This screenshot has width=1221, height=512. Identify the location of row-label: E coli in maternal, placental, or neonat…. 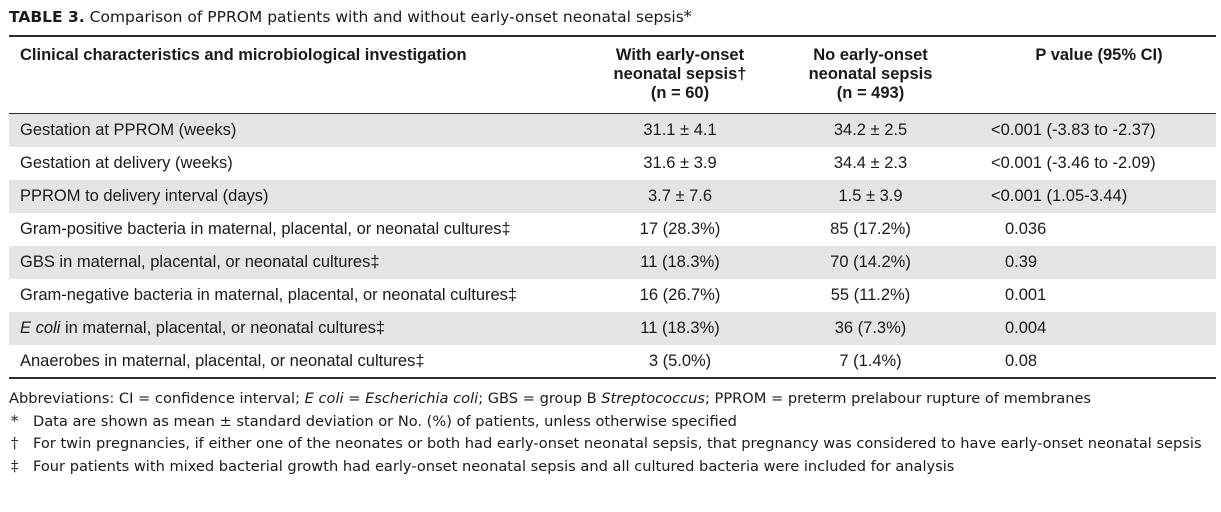
(305, 328).